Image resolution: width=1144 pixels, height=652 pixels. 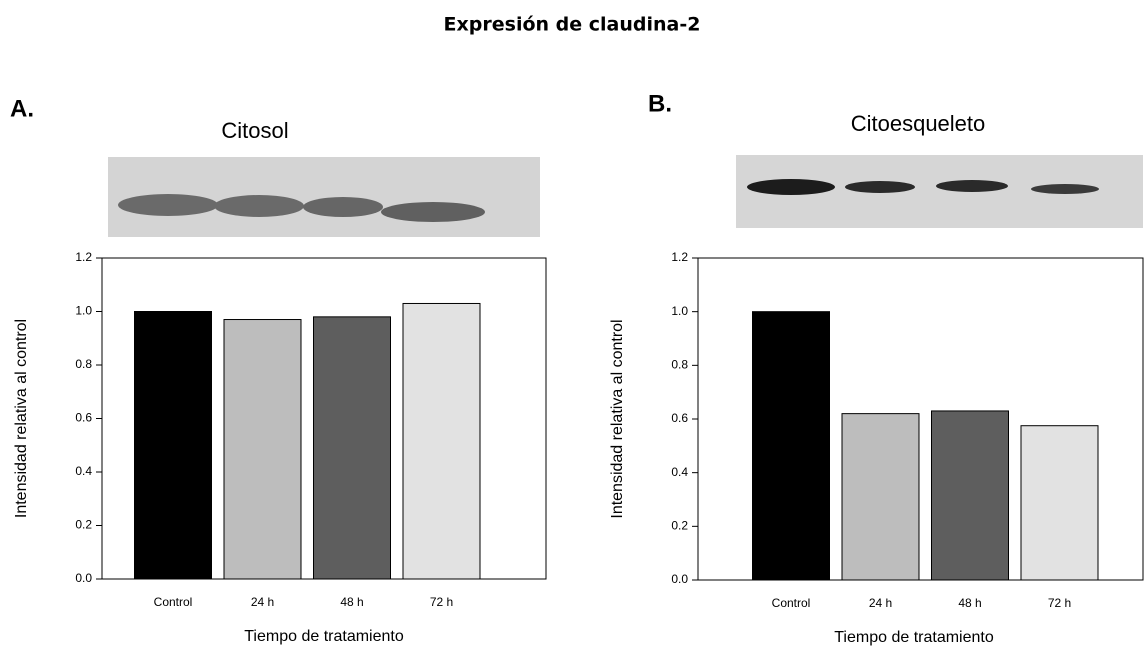 I want to click on panel-title: Citoesqueleto, so click(x=918, y=123).